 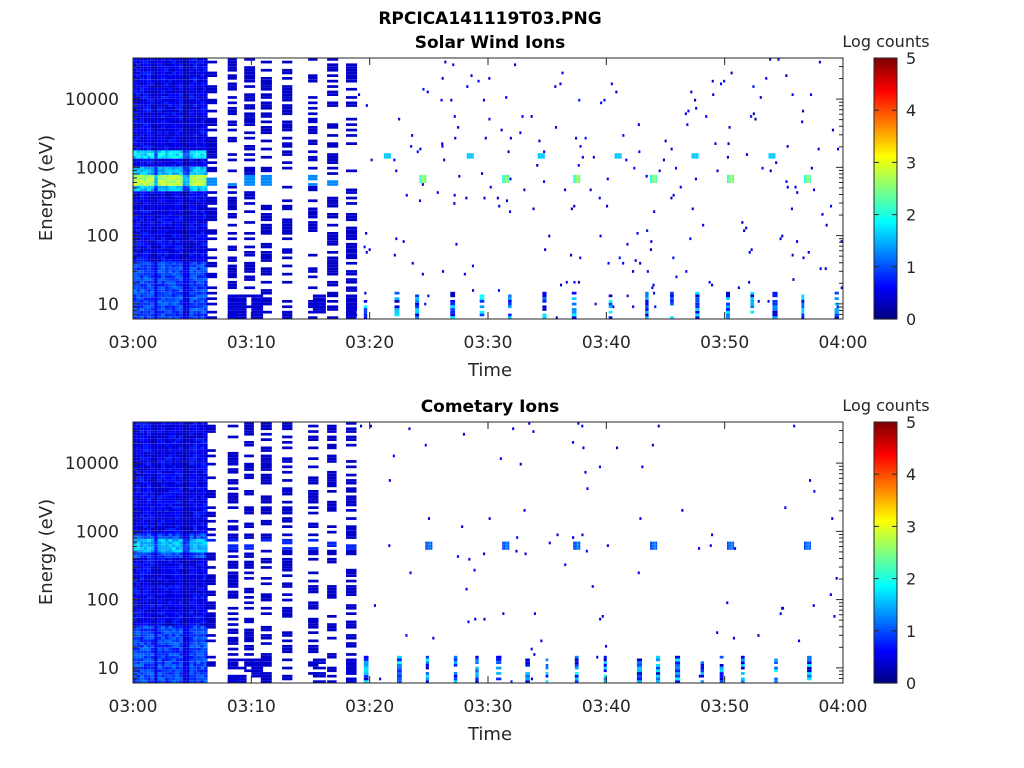 I want to click on colorbar-segment, so click(x=885, y=203).